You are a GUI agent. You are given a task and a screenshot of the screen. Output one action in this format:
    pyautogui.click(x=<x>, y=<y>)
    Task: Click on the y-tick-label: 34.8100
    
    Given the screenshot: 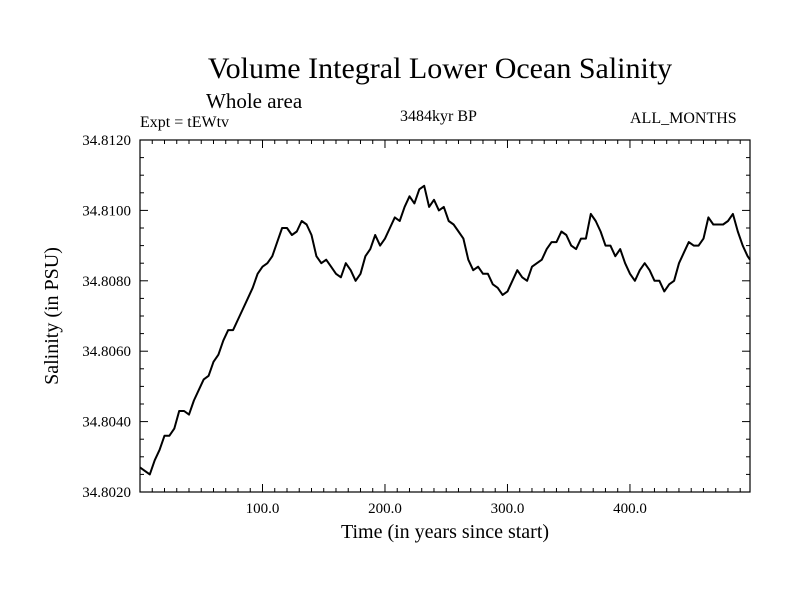 What is the action you would take?
    pyautogui.click(x=106, y=211)
    